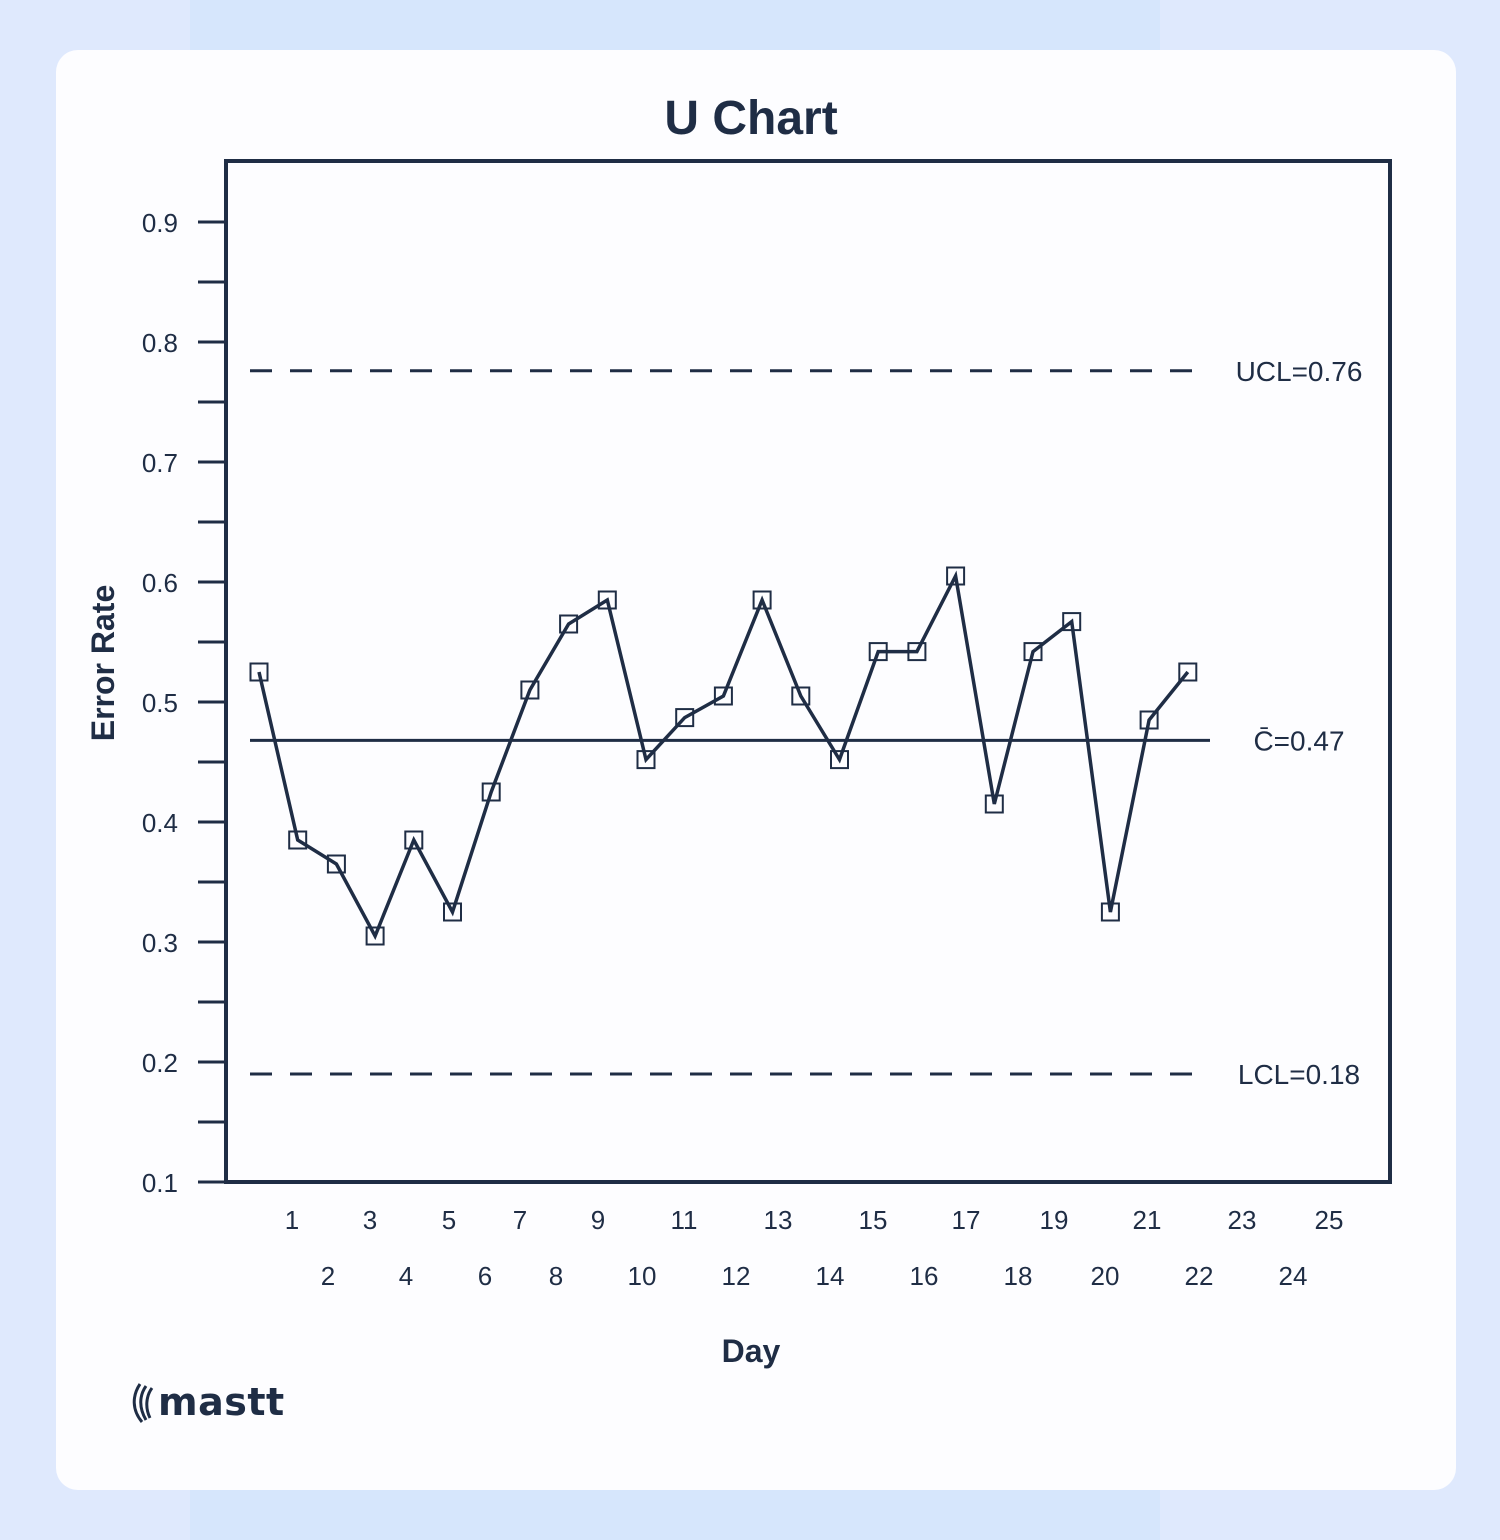  I want to click on ucl-label: UCL=0.76, so click(1299, 371).